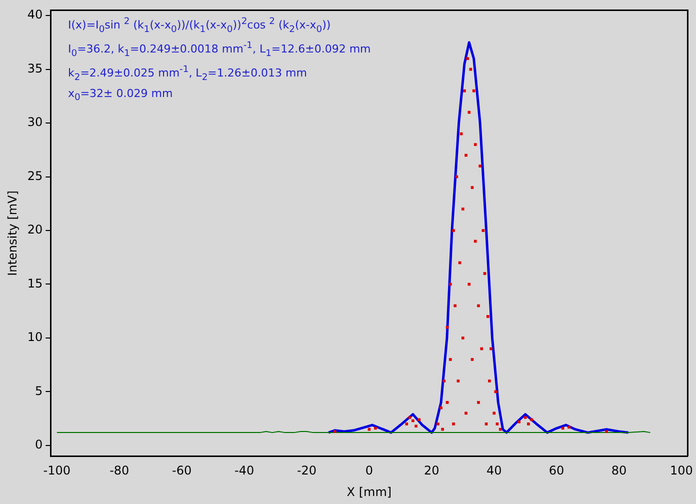 Image resolution: width=696 pixels, height=504 pixels. I want to click on y-tick-label: 10, so click(35, 337).